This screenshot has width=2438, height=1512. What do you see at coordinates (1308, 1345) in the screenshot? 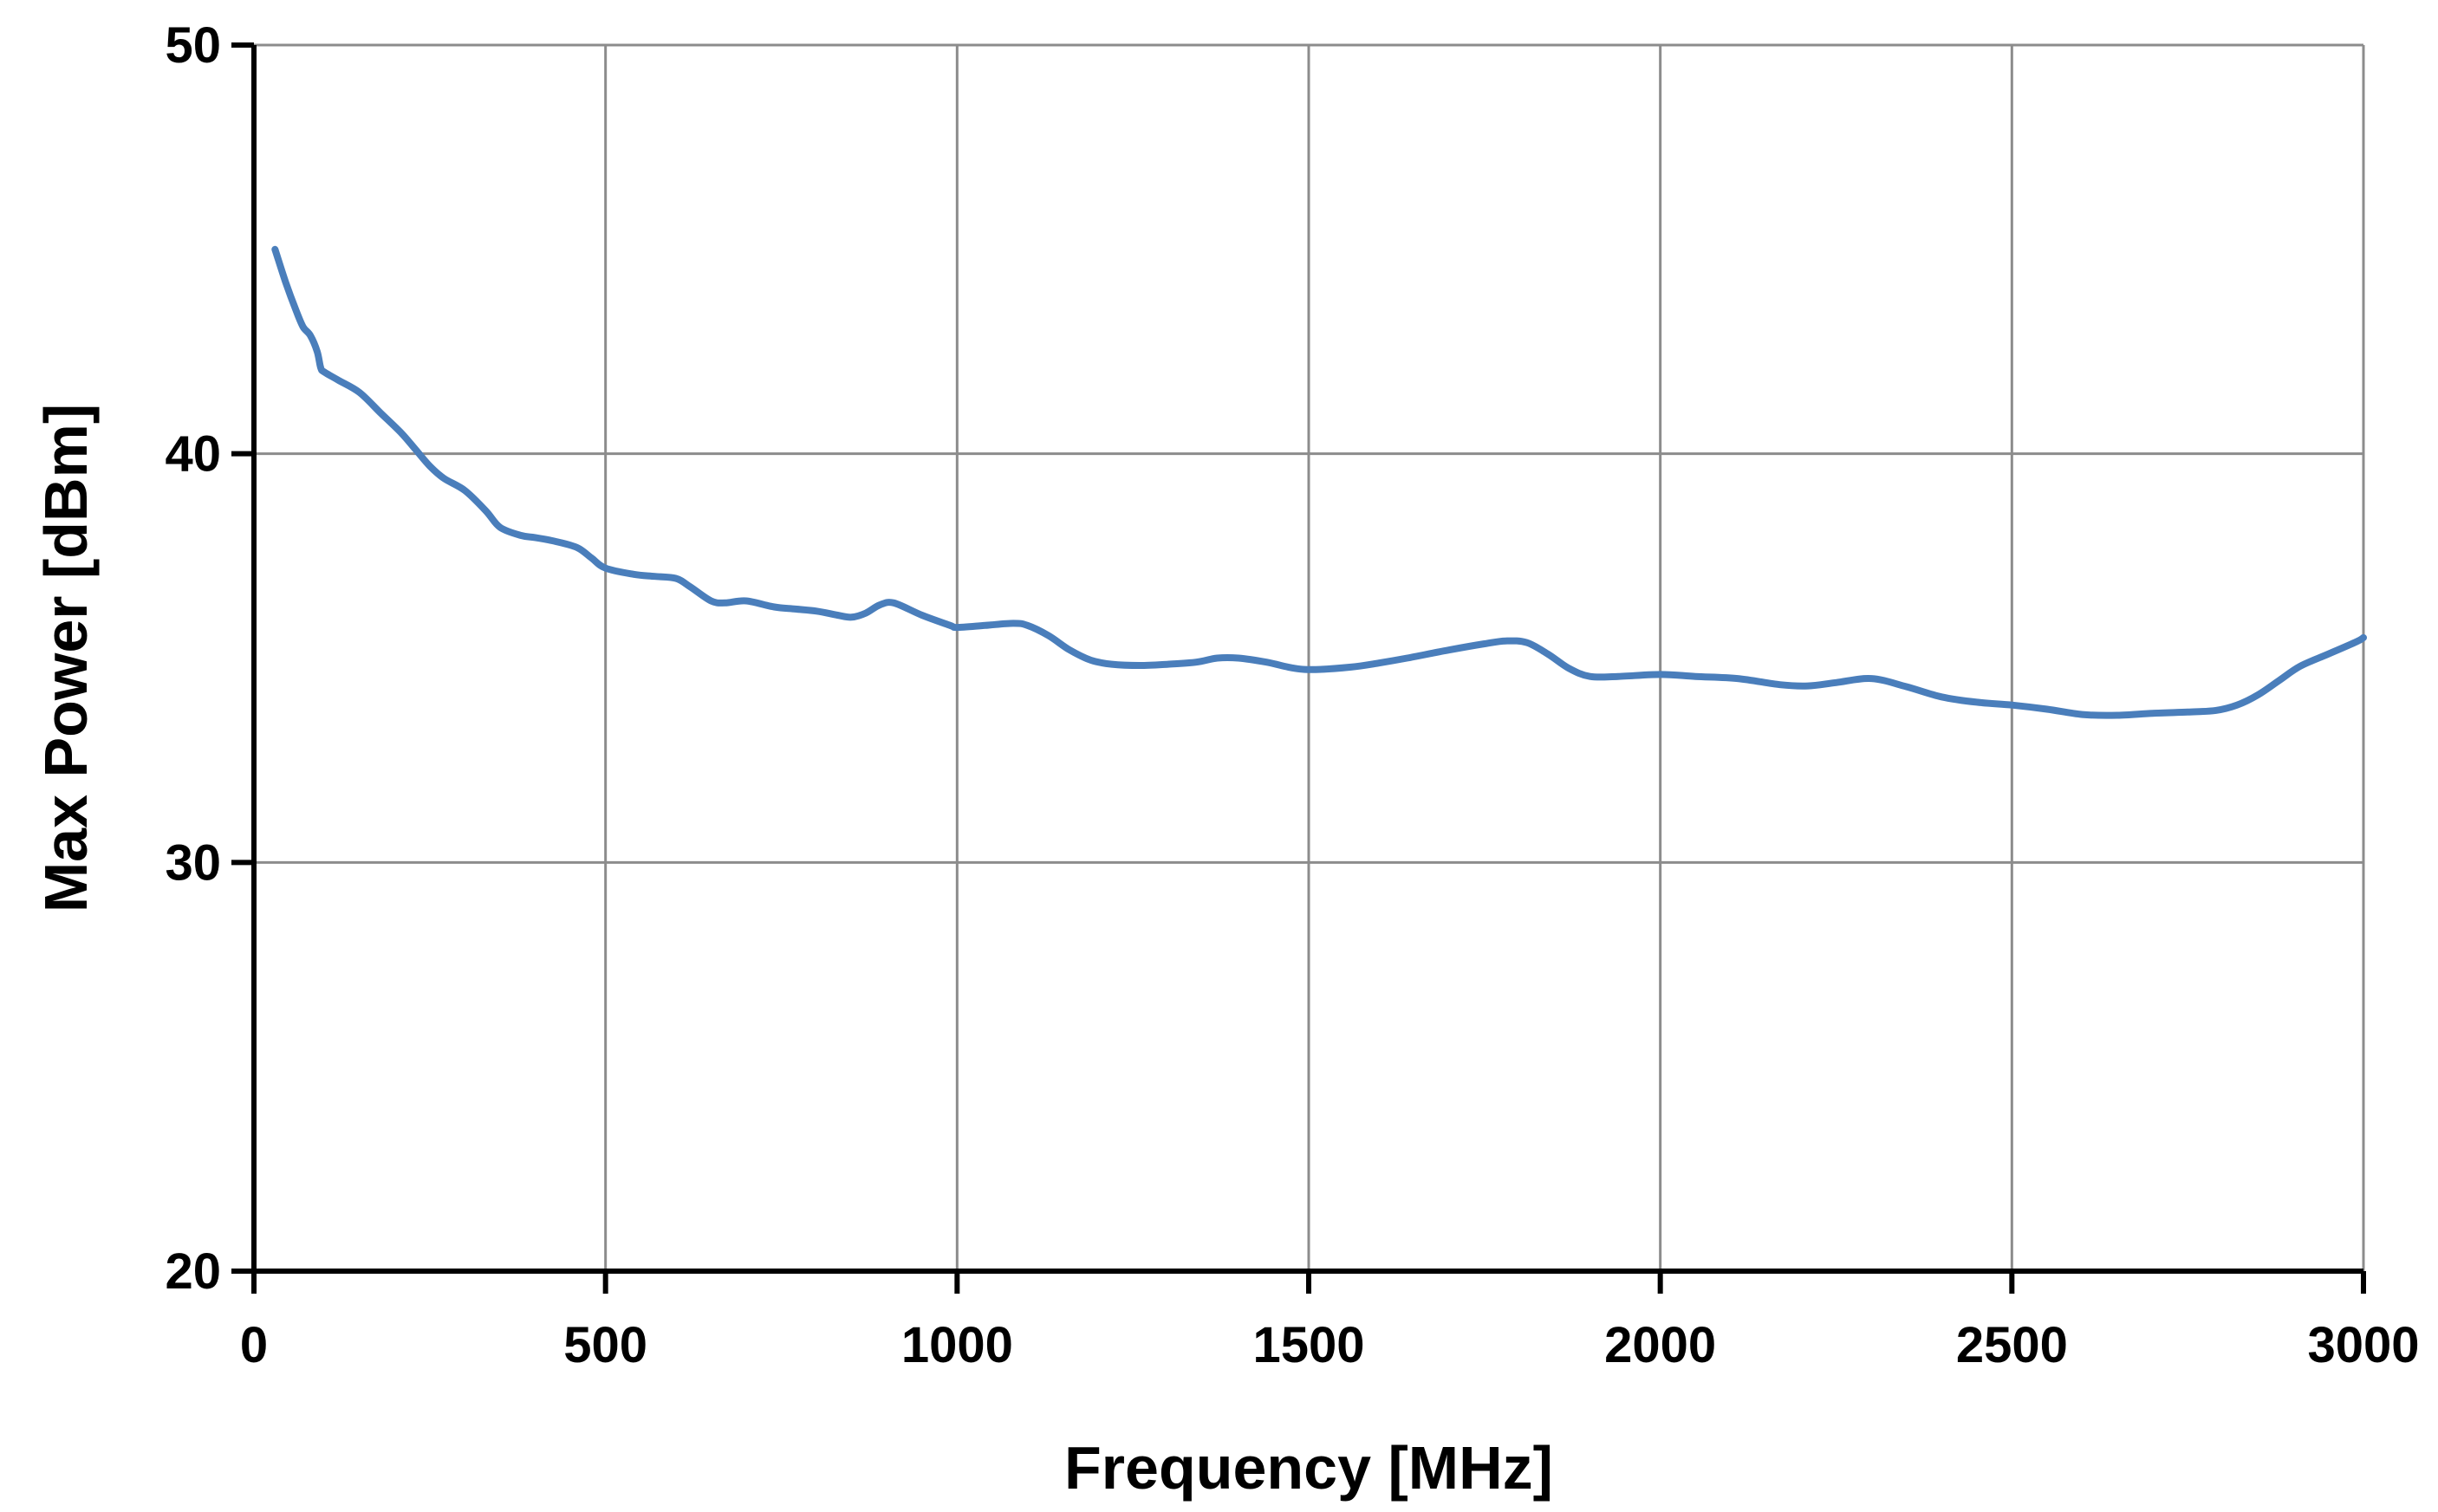
I see `x-tick-label-3: 1500` at bounding box center [1308, 1345].